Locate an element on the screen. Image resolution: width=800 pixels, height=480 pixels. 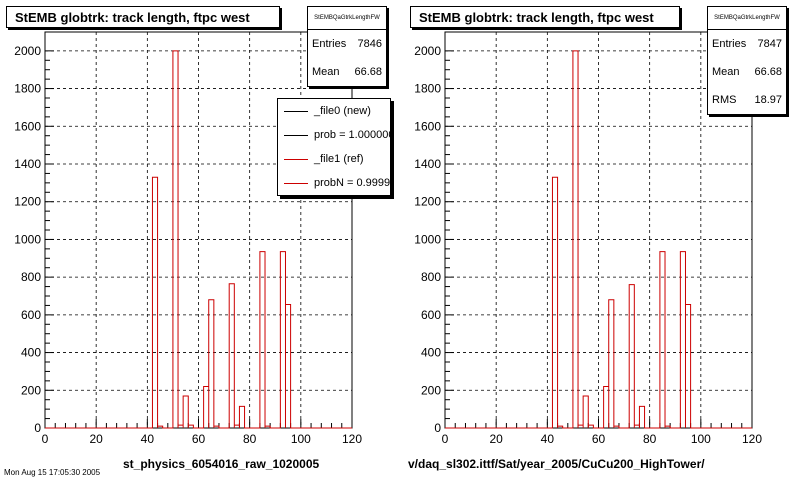
legend-entry-file0: _file0 (new) is located at coordinates (334, 111).